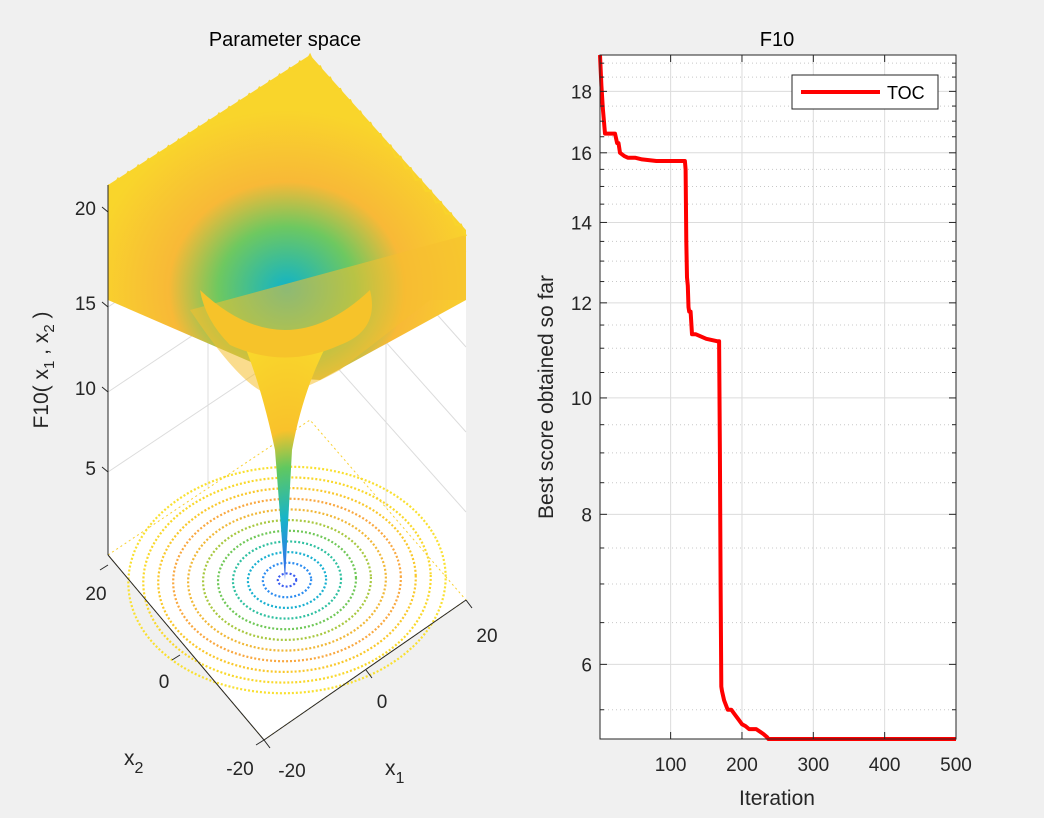 The image size is (1044, 818). What do you see at coordinates (49, 328) in the screenshot?
I see `z-label-sub2: 2` at bounding box center [49, 328].